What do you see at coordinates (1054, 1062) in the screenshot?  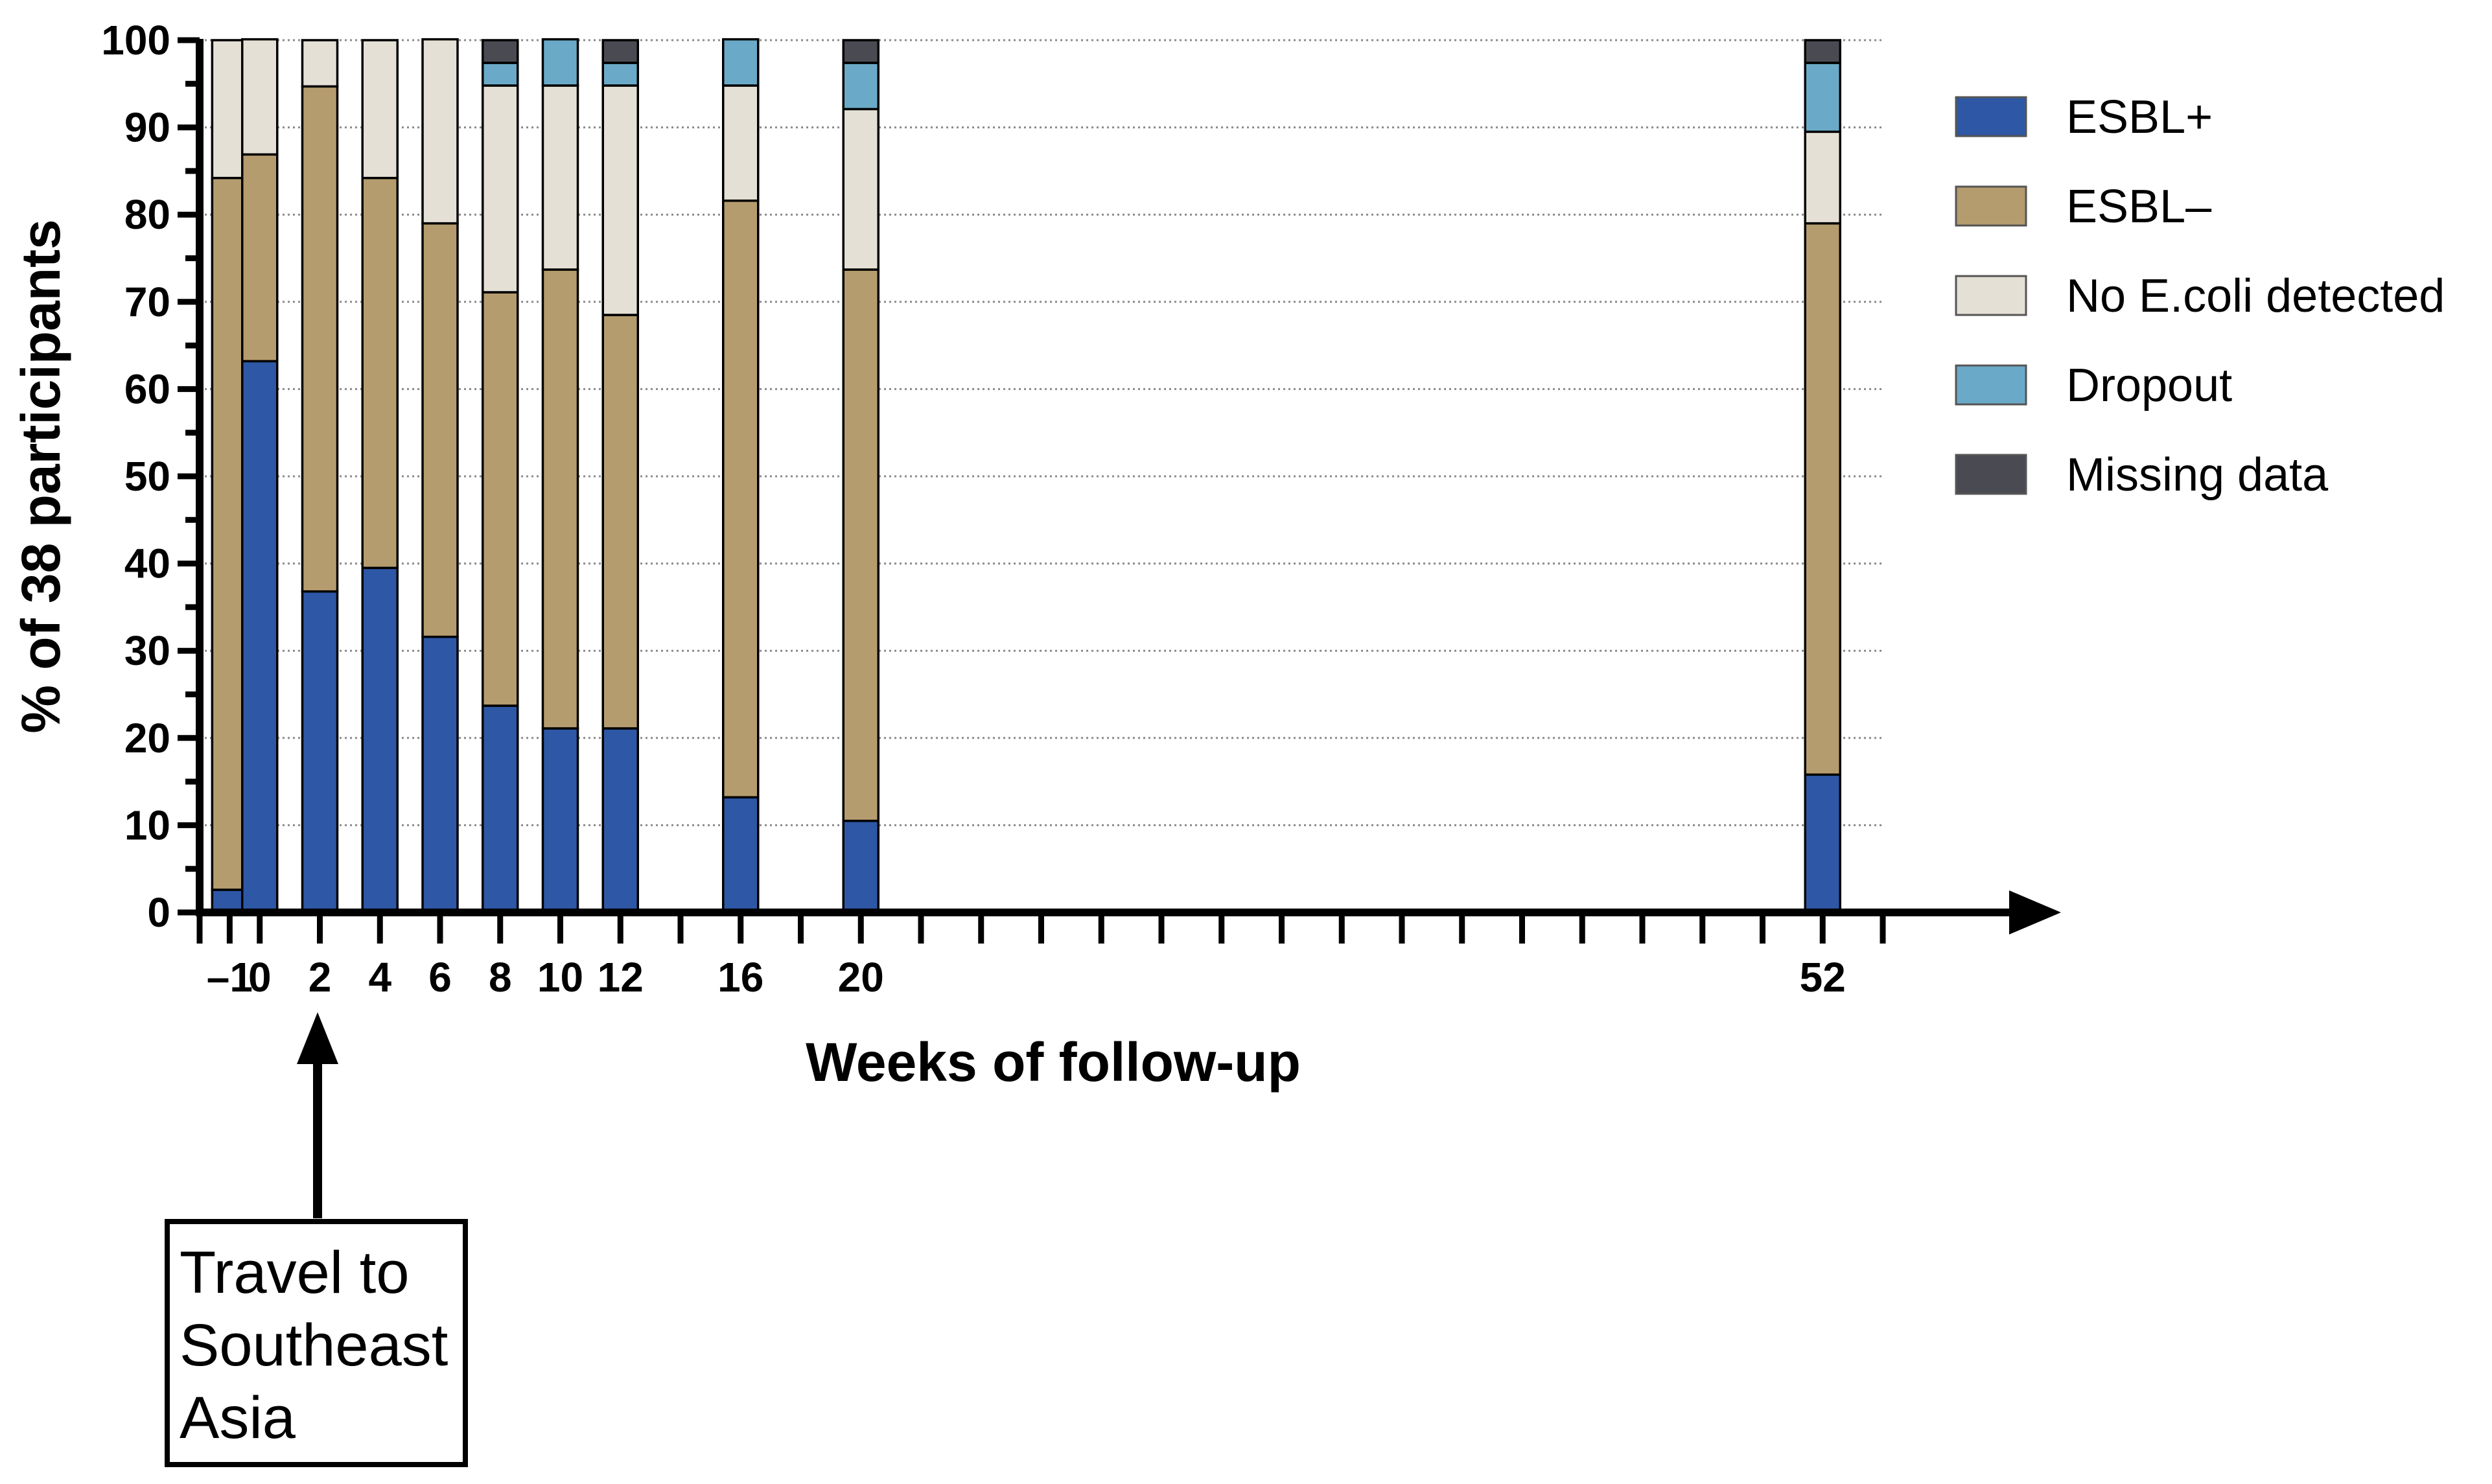 I see `x-axis-title: Weeks of follow-up` at bounding box center [1054, 1062].